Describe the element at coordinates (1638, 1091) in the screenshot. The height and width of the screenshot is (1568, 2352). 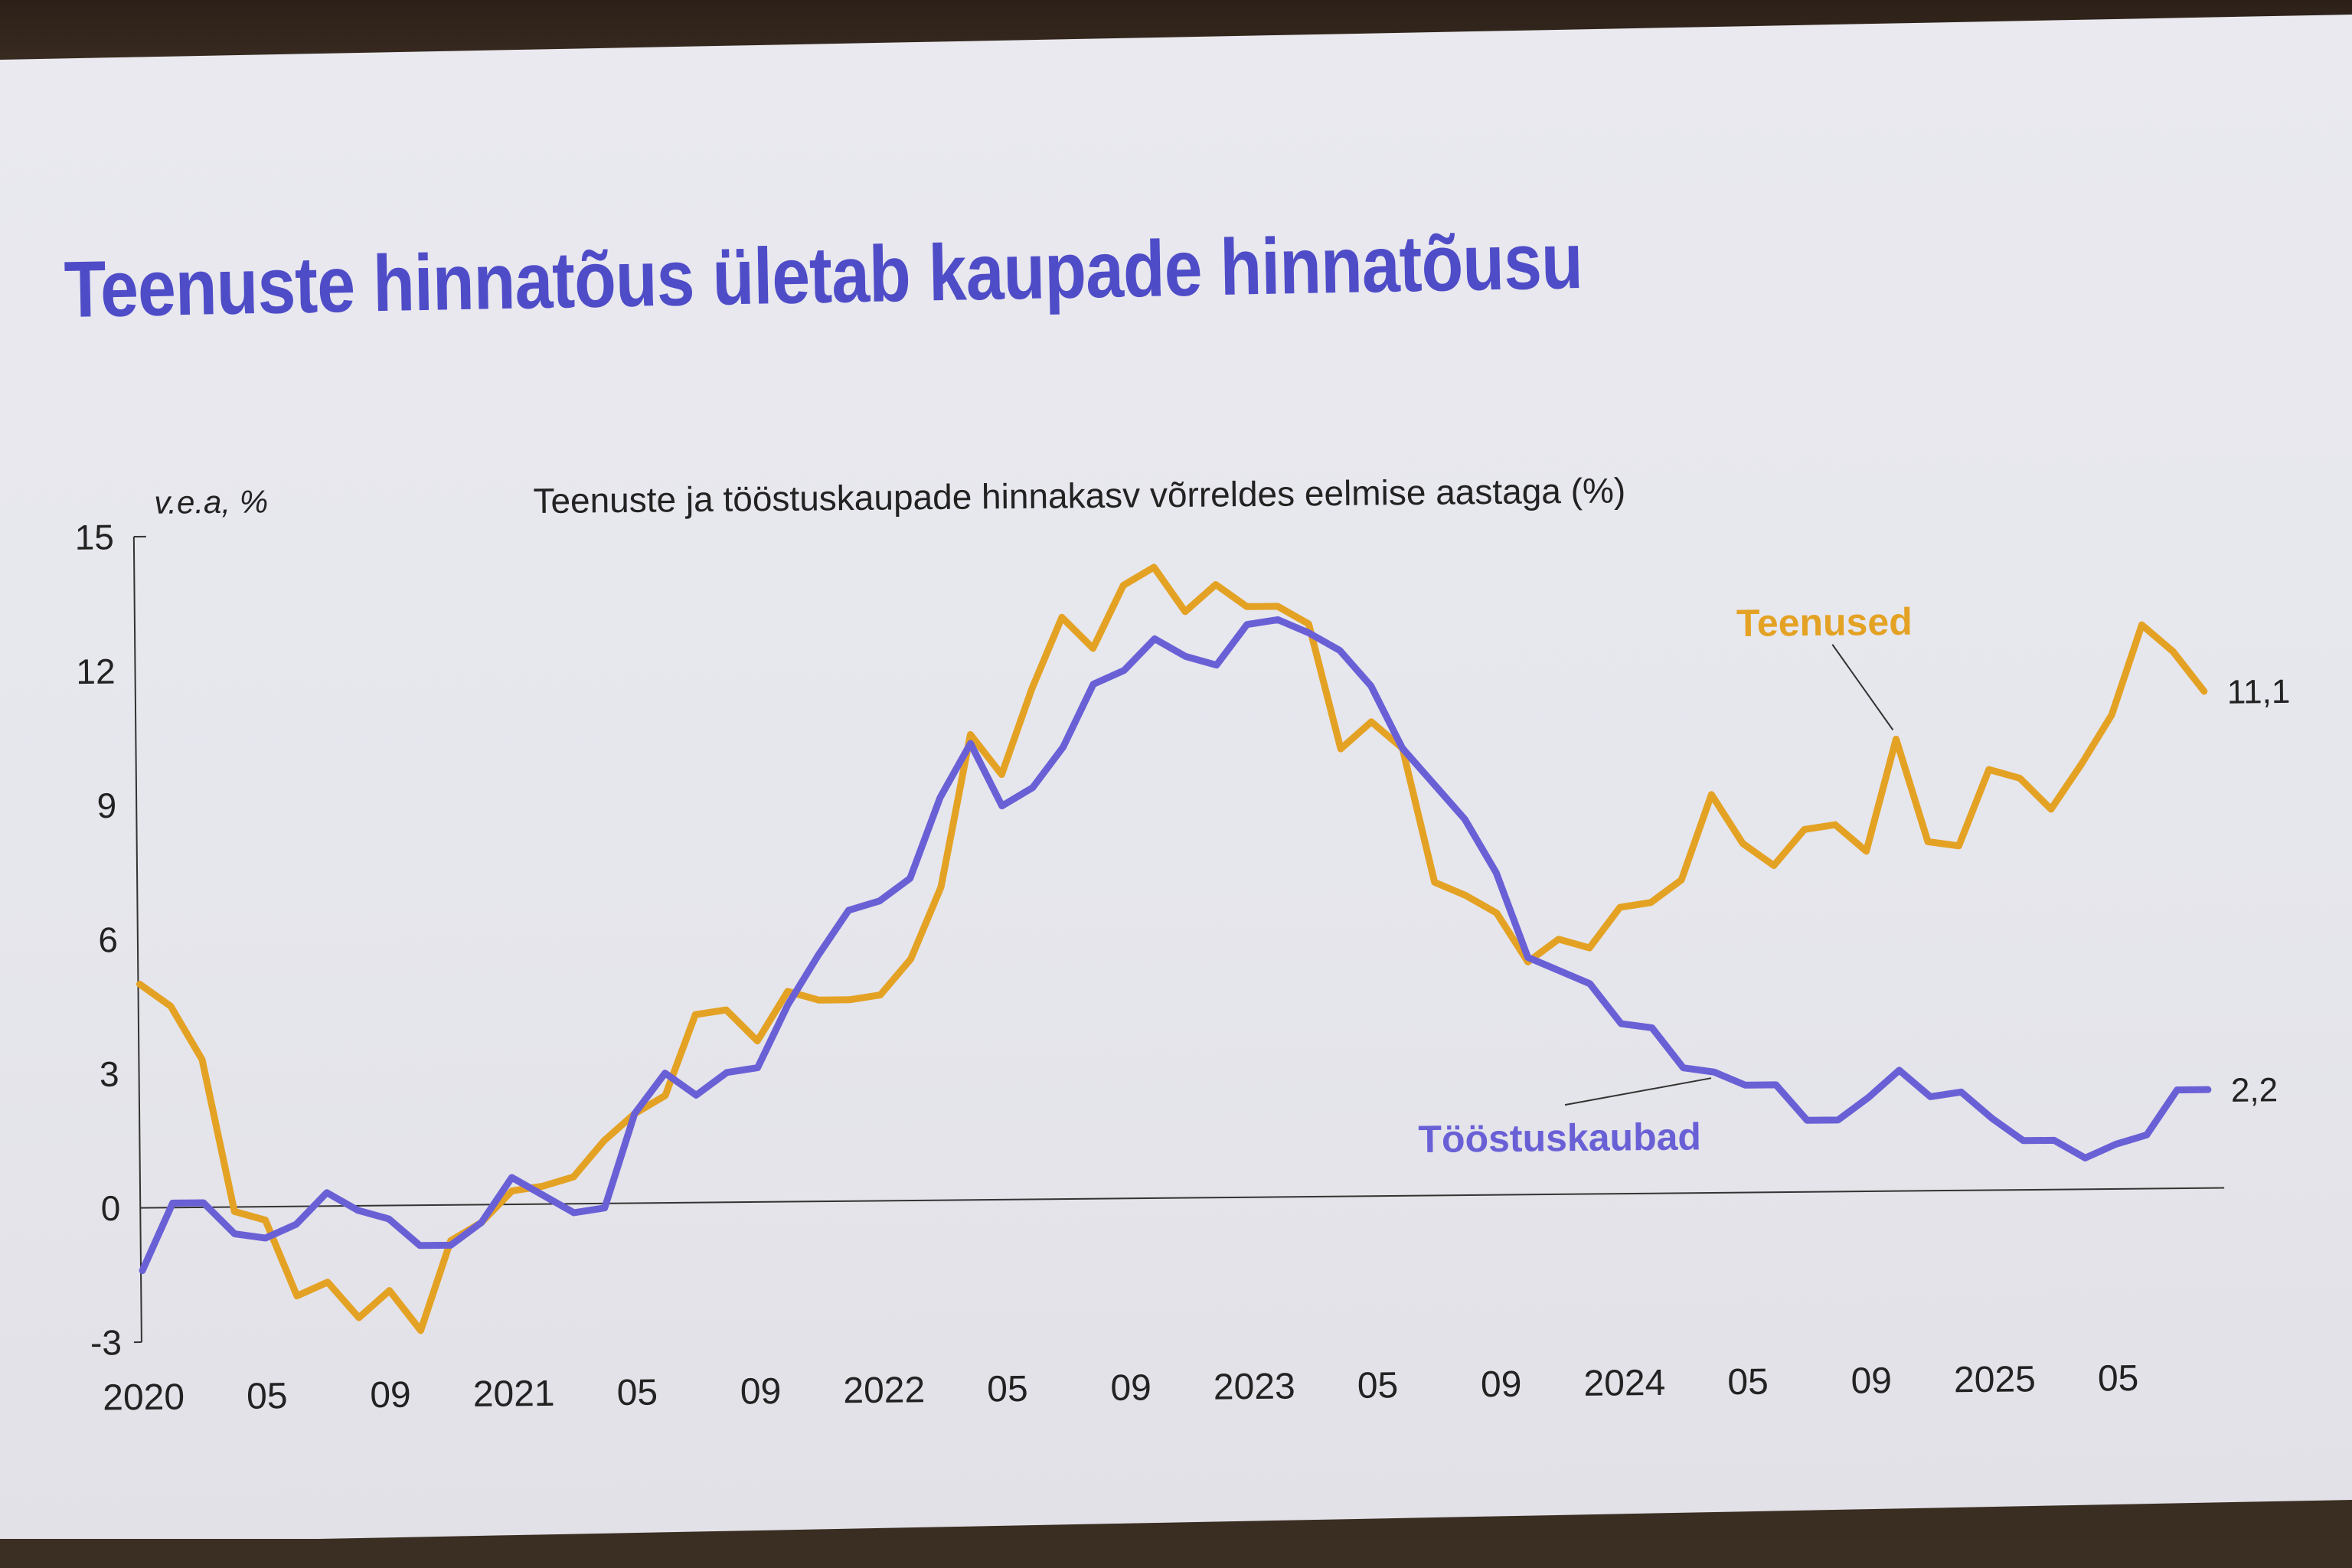
I see `tooostuskaubad-leader-line` at that location.